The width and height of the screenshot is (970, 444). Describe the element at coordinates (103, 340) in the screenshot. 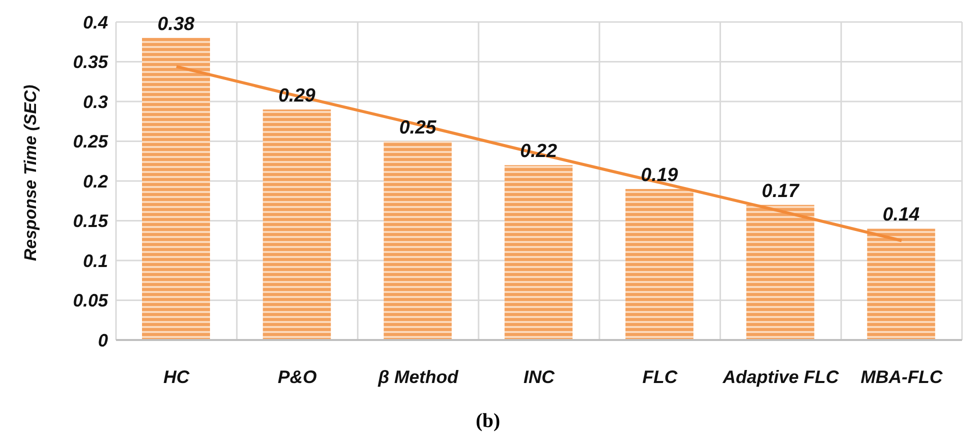

I see `y-tick-label: 0` at that location.